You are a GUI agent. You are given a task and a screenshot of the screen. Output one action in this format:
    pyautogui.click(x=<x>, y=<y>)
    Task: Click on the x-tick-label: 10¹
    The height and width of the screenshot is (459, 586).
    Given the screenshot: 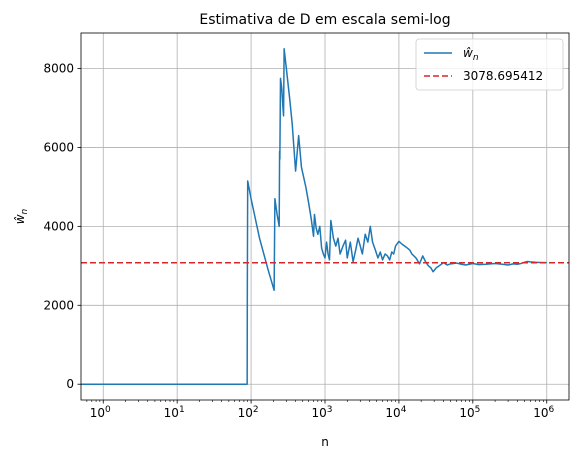 What is the action you would take?
    pyautogui.click(x=174, y=412)
    